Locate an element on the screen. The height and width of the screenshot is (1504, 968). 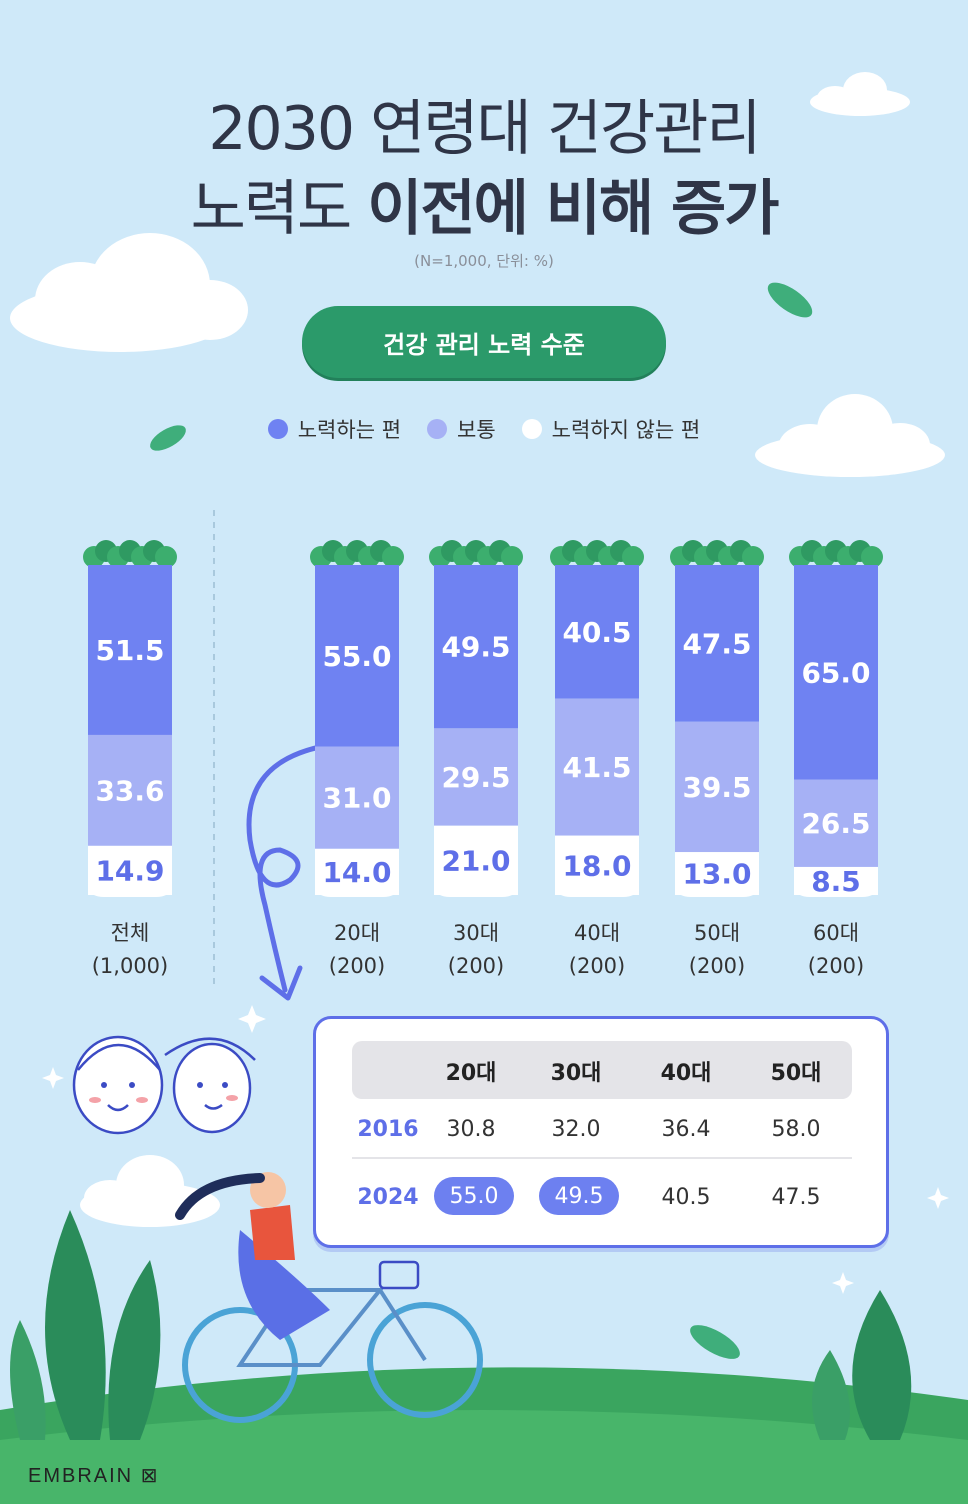
table-header is located at coordinates (602, 1070).